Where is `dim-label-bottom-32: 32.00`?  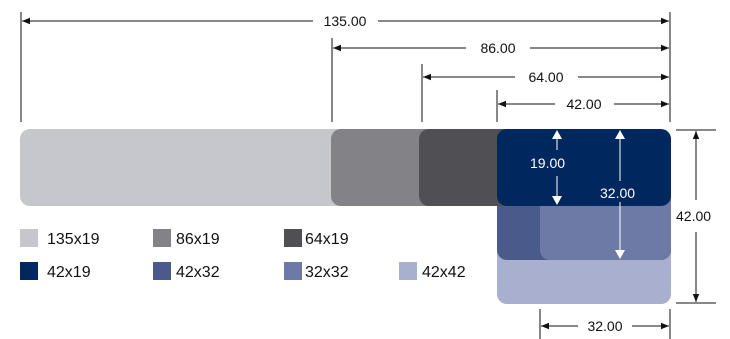 dim-label-bottom-32: 32.00 is located at coordinates (604, 326).